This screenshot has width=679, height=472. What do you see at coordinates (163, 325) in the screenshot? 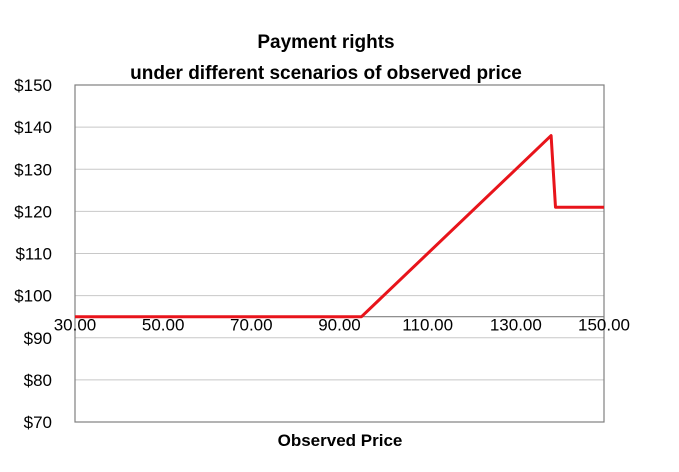
I see `x-tick-label: 50.00` at bounding box center [163, 325].